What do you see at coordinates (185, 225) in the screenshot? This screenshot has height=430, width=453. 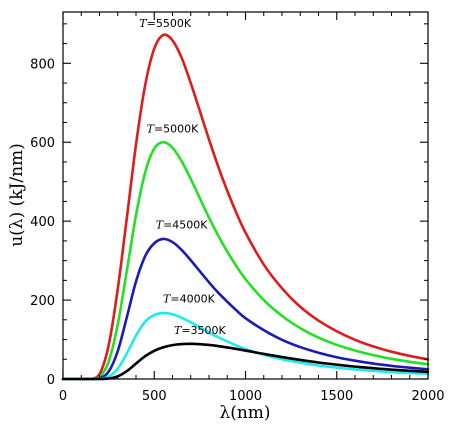 I see `series-label-value: =4500K` at bounding box center [185, 225].